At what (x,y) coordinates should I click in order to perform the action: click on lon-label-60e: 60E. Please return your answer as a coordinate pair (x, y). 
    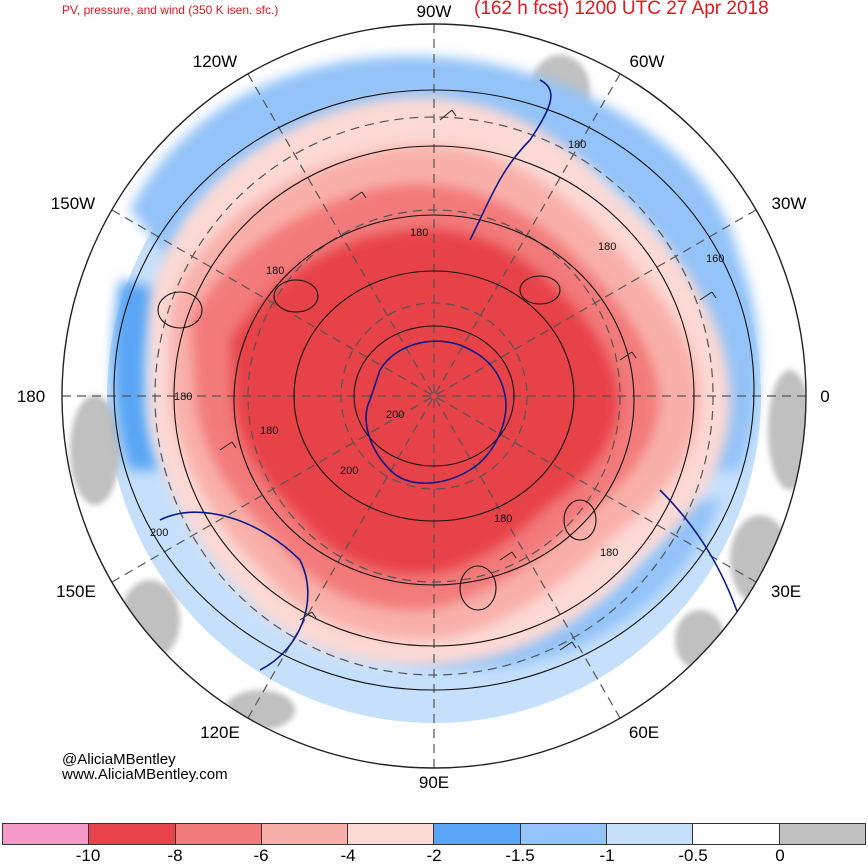
    Looking at the image, I should click on (644, 732).